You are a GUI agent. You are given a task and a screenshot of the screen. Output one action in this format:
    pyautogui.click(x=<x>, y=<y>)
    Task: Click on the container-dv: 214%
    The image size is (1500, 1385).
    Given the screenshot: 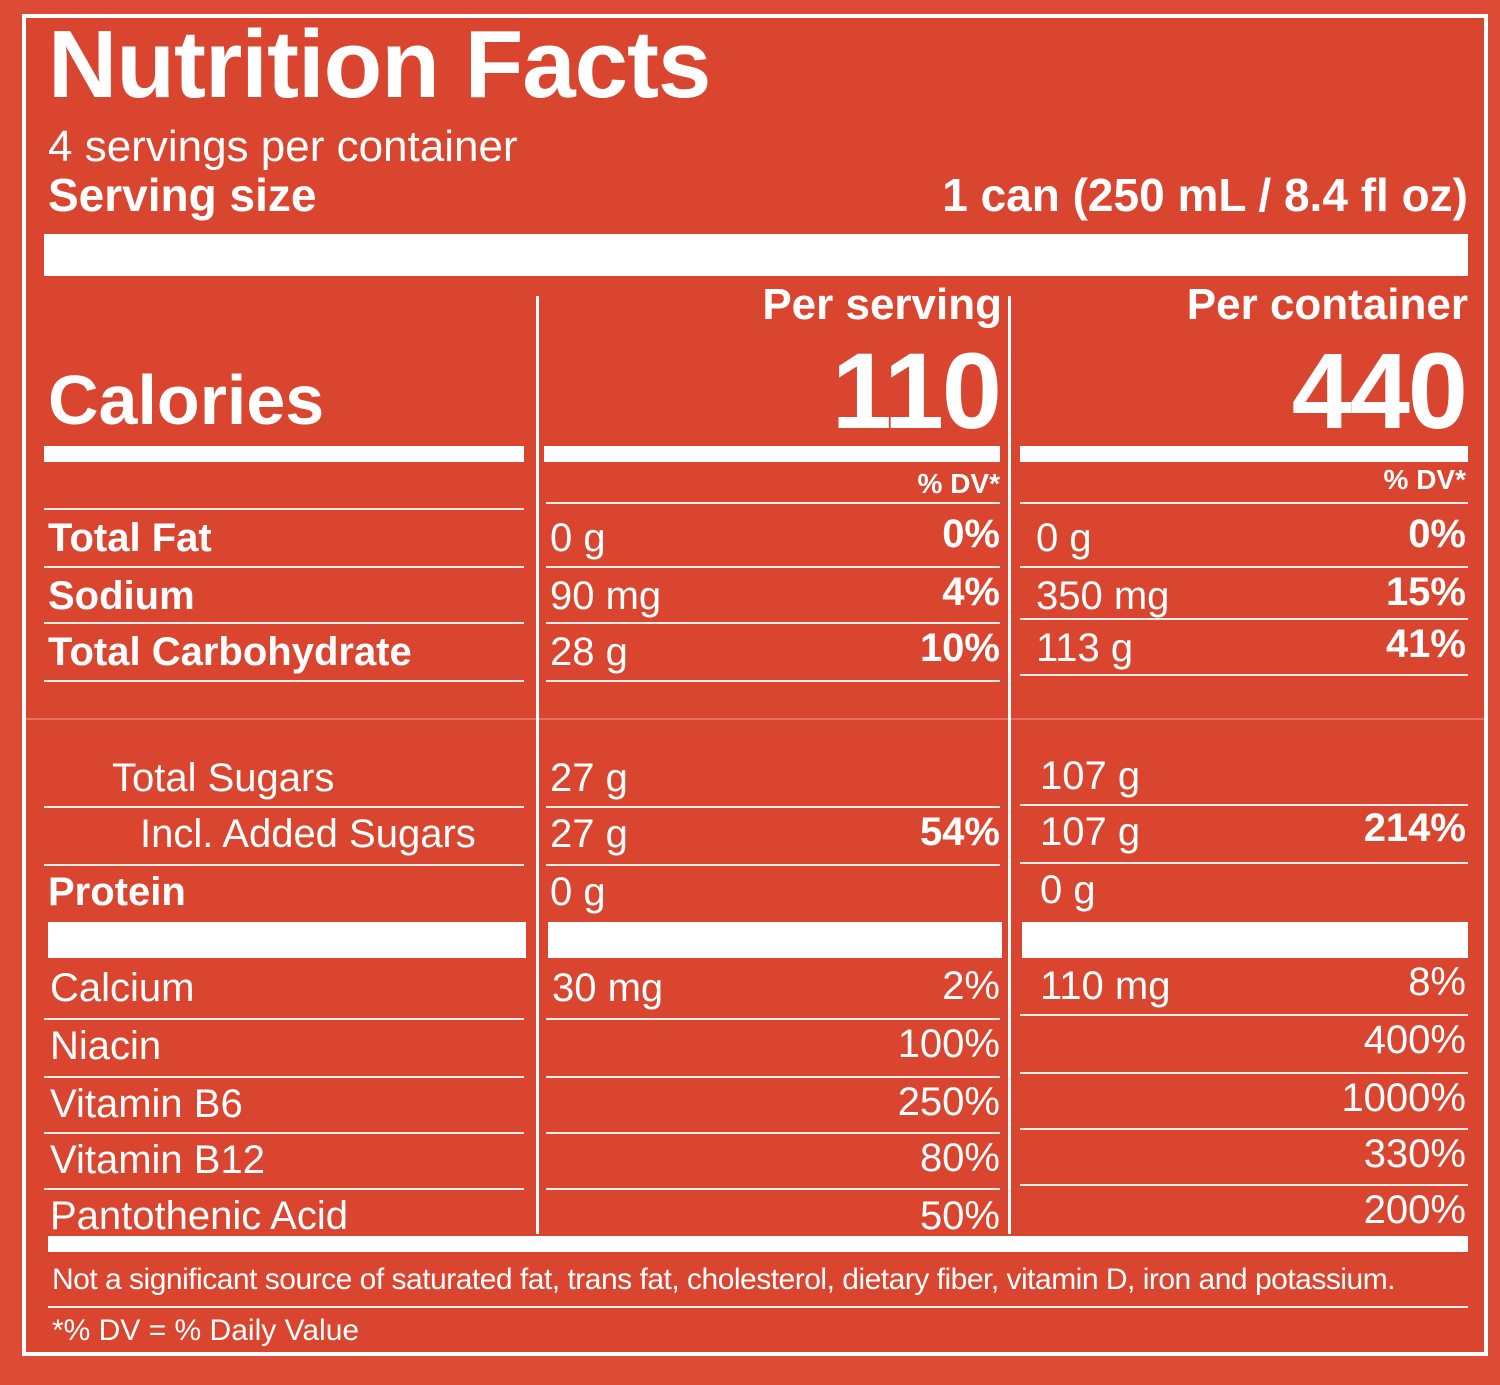 What is the action you would take?
    pyautogui.click(x=1414, y=828)
    